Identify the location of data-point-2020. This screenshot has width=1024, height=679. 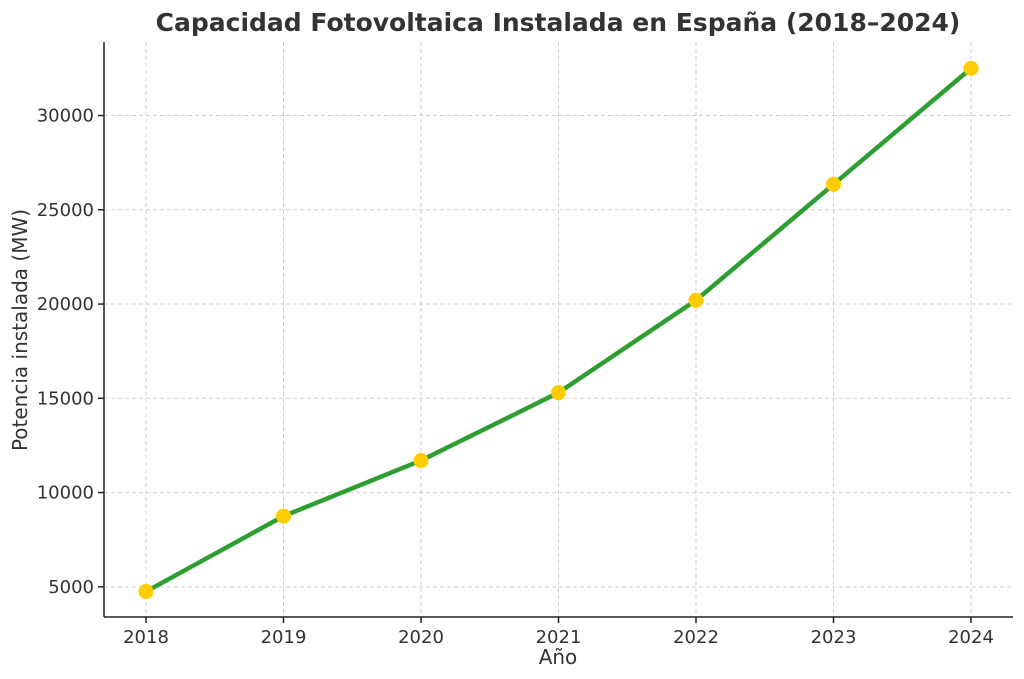
(421, 461).